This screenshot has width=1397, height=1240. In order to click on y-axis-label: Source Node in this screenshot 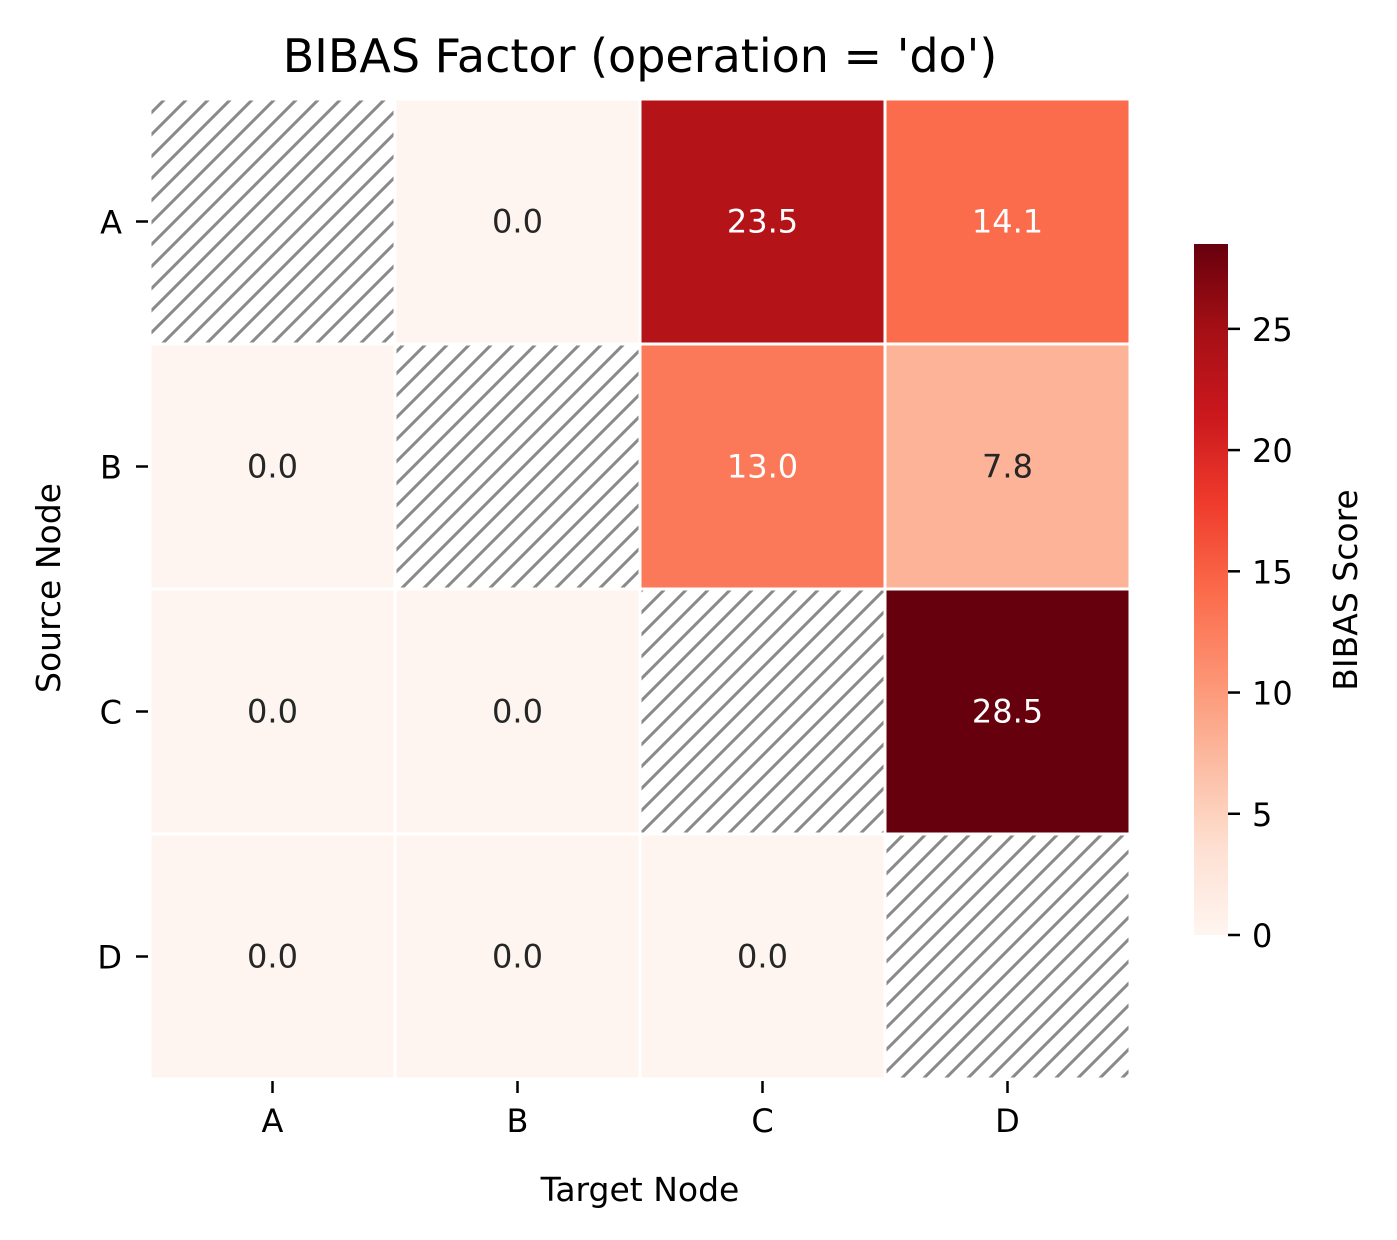, I will do `click(48, 588)`.